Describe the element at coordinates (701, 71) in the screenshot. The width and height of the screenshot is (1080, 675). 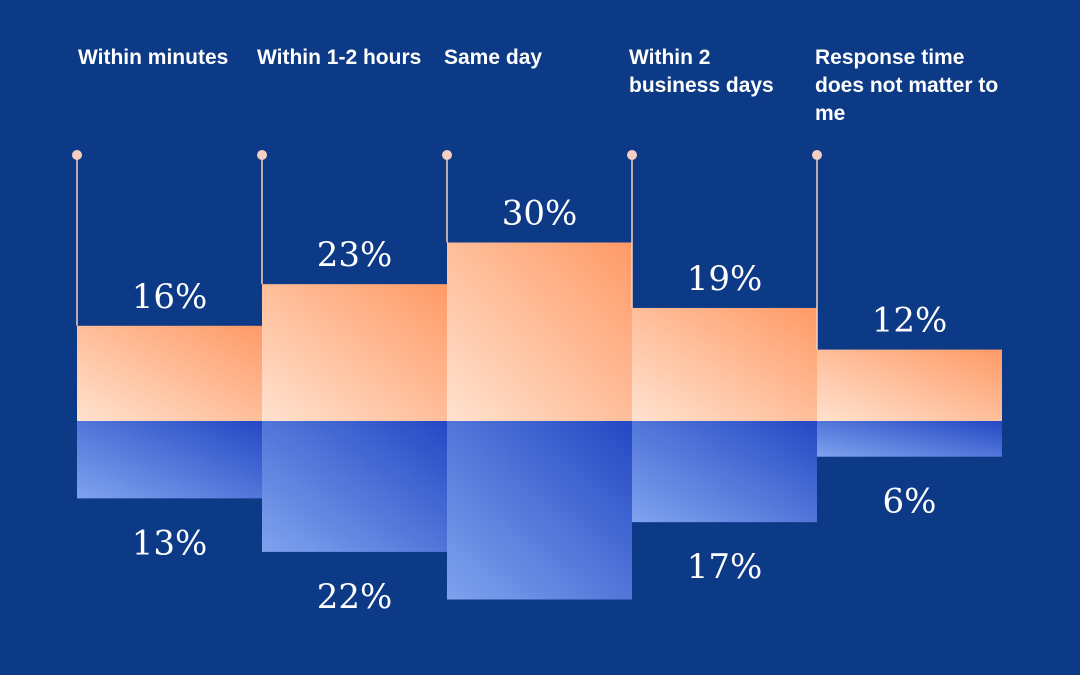
I see `category-label-within-2-business-days: Within 2 business days` at that location.